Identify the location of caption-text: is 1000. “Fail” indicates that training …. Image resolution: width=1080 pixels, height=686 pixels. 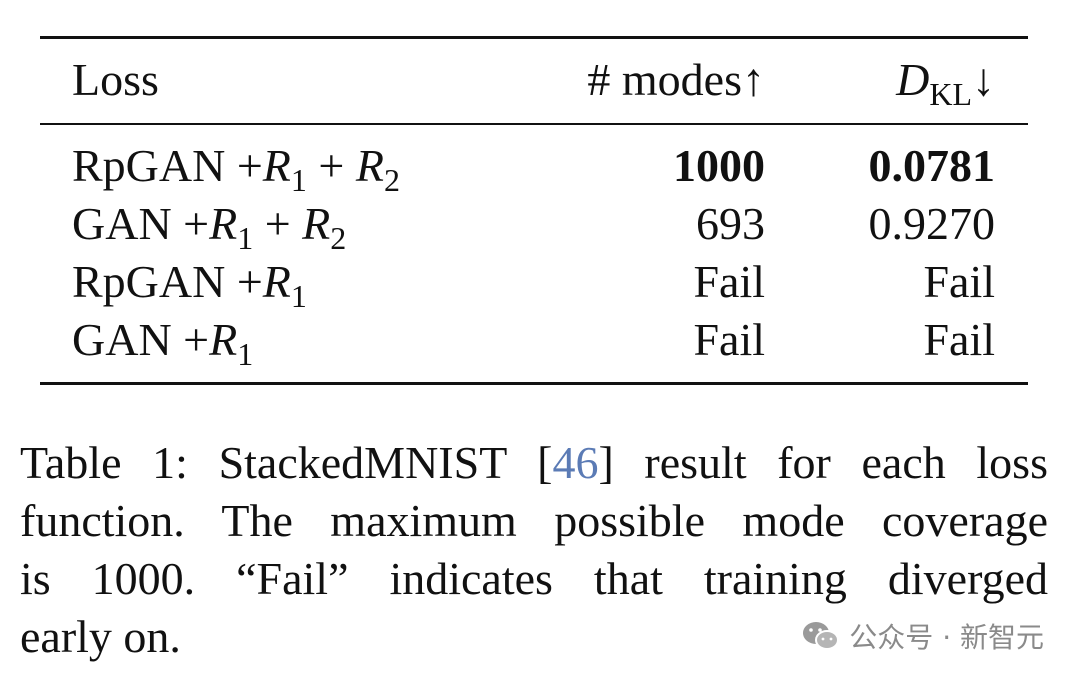
(534, 578).